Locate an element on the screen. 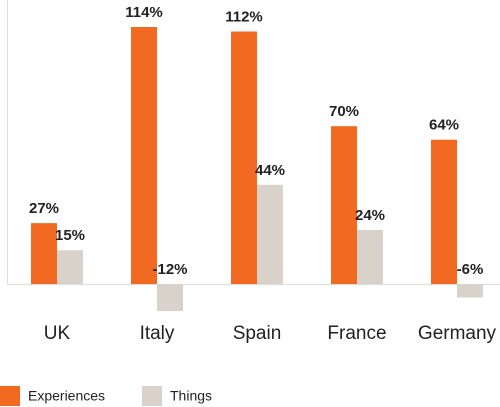  value-label: 64% is located at coordinates (444, 125).